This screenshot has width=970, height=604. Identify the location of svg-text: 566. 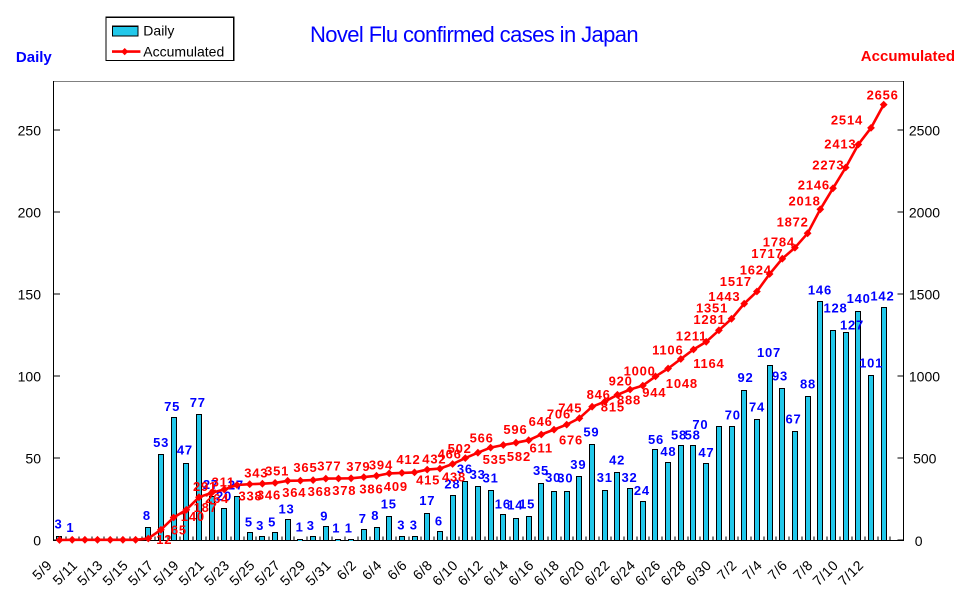
(482, 438).